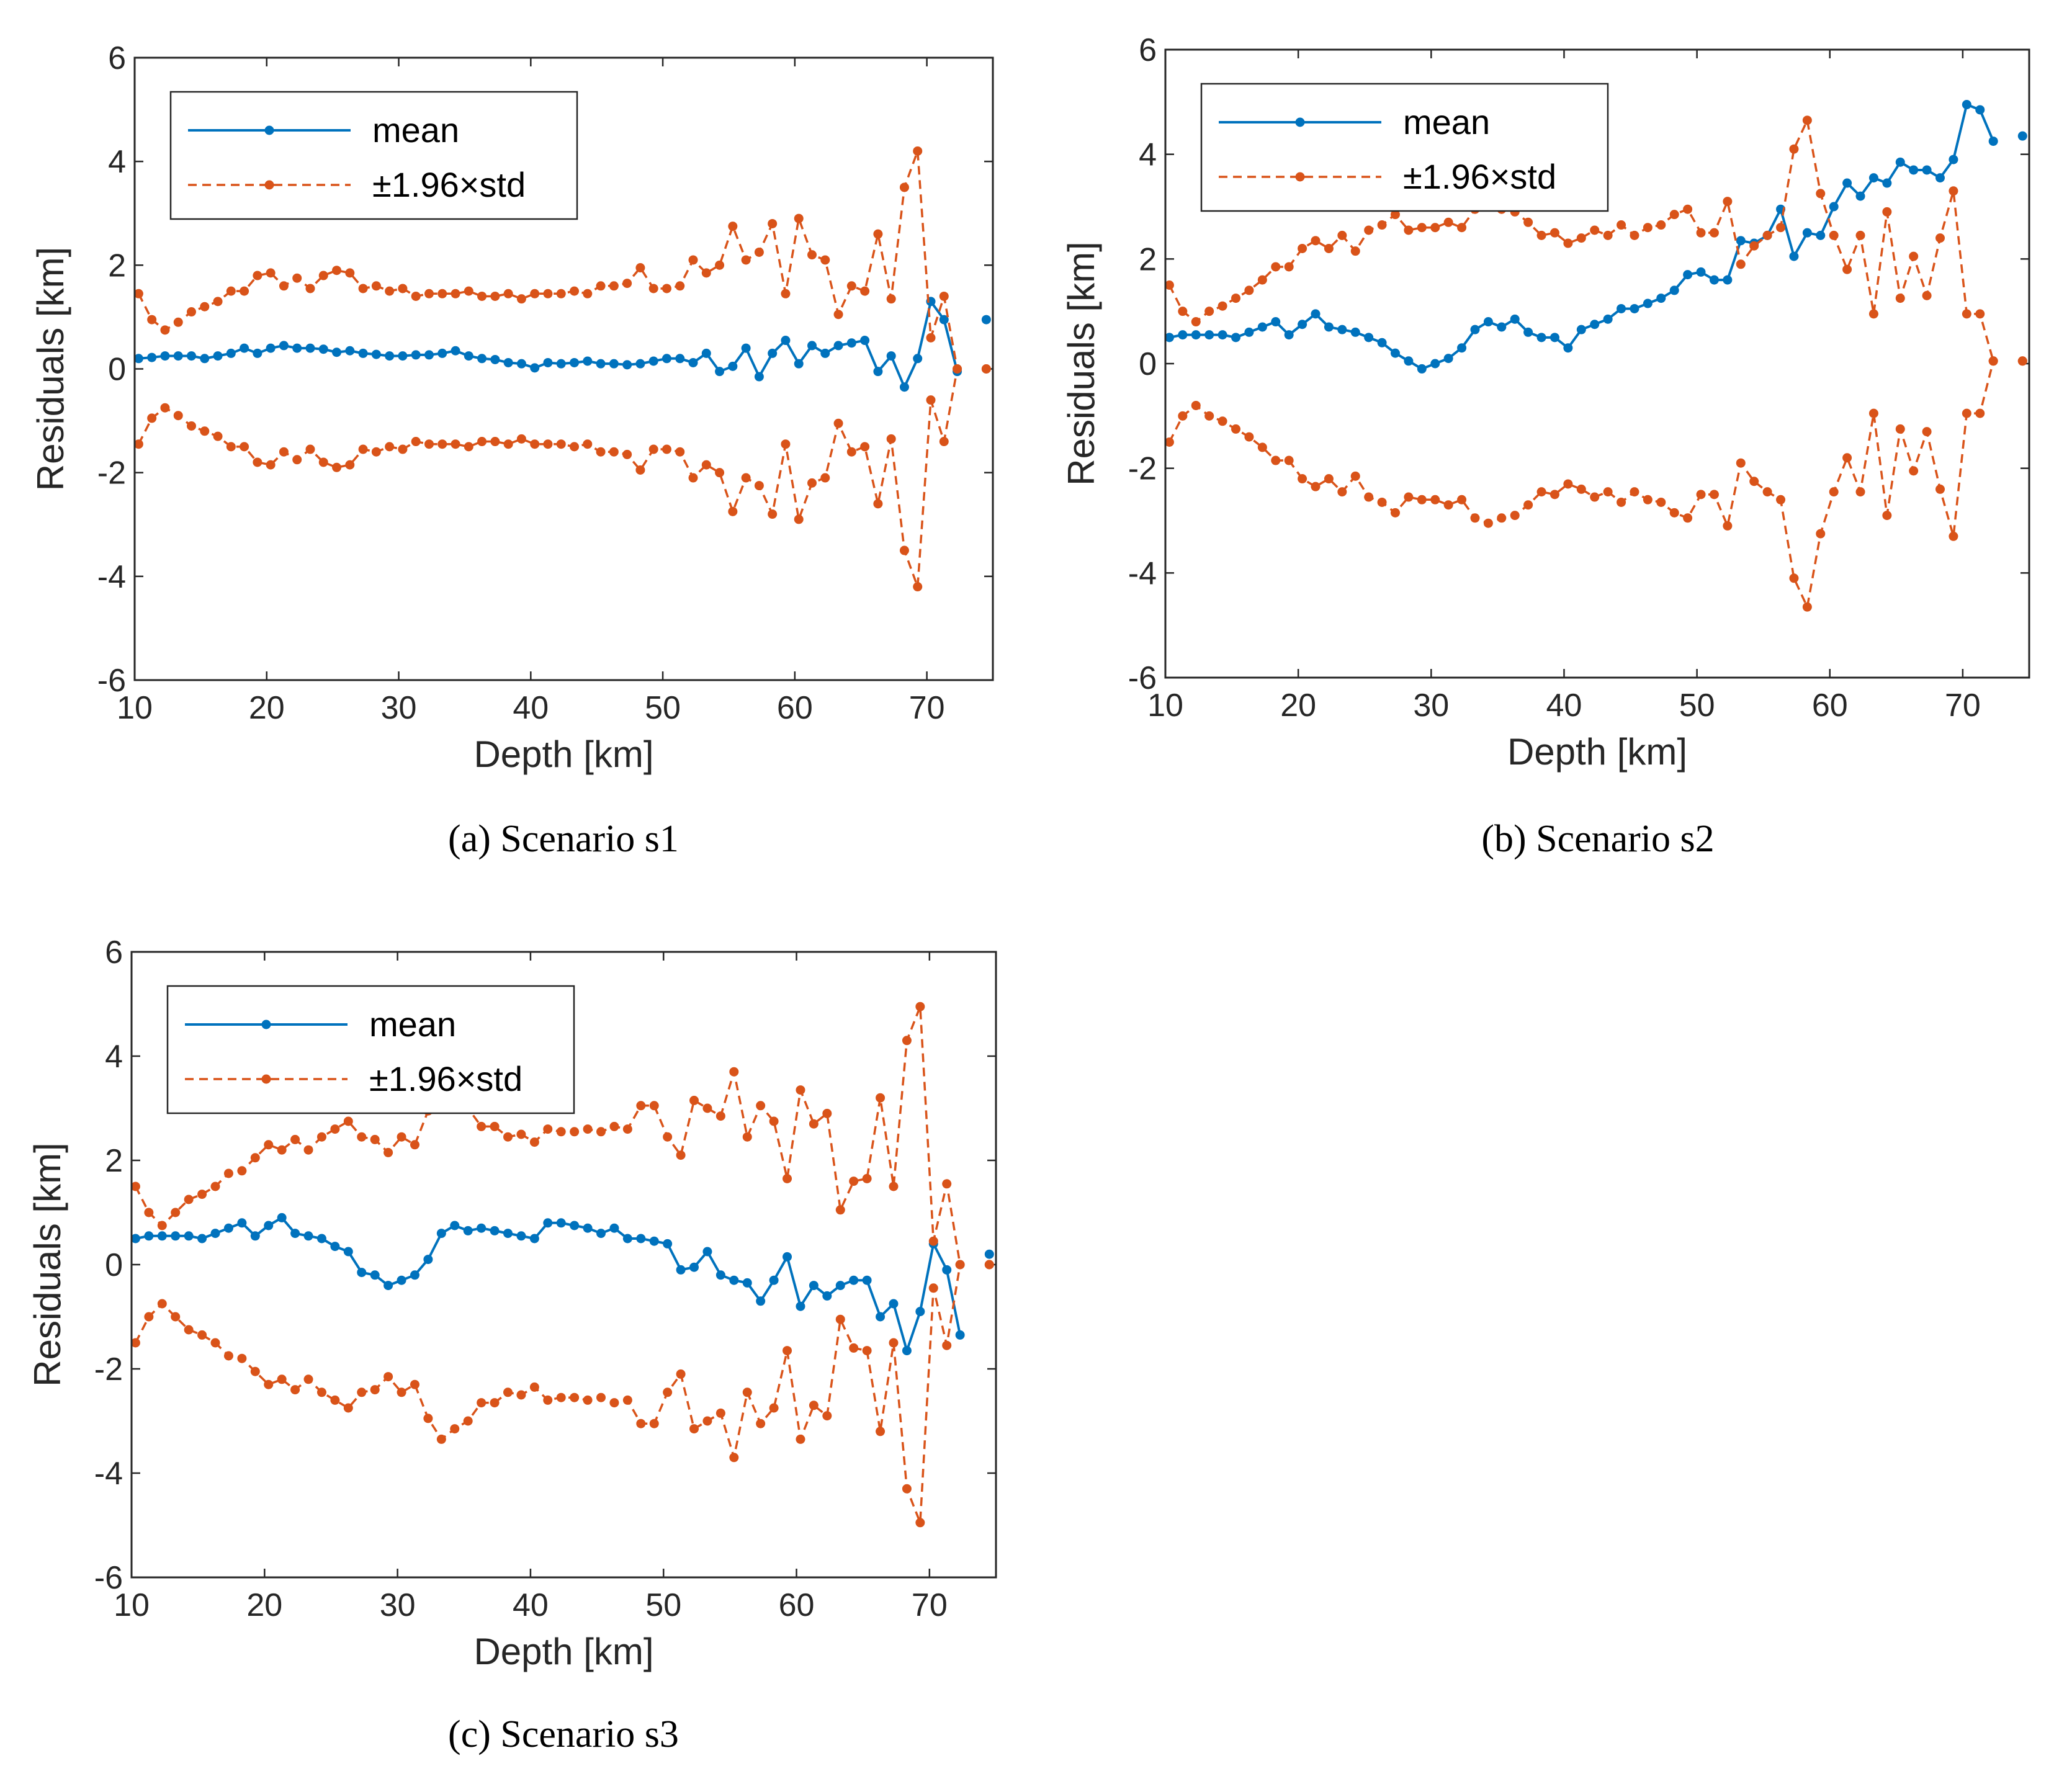  I want to click on y-tick-label: 4, so click(1148, 155).